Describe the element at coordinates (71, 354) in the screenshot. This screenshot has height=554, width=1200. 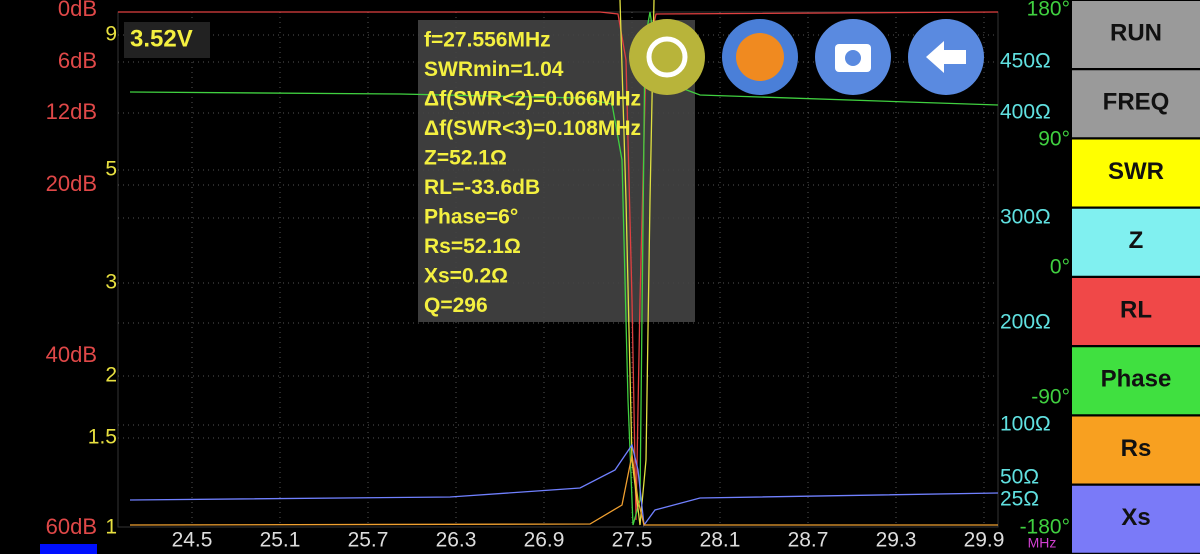
I see `rl-label: 40dB` at that location.